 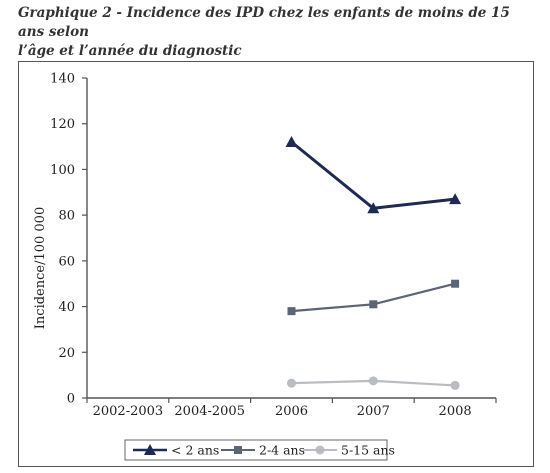 I want to click on chart-legend: < 2 ans 2-4 ans 5-15 ans, so click(x=259, y=450).